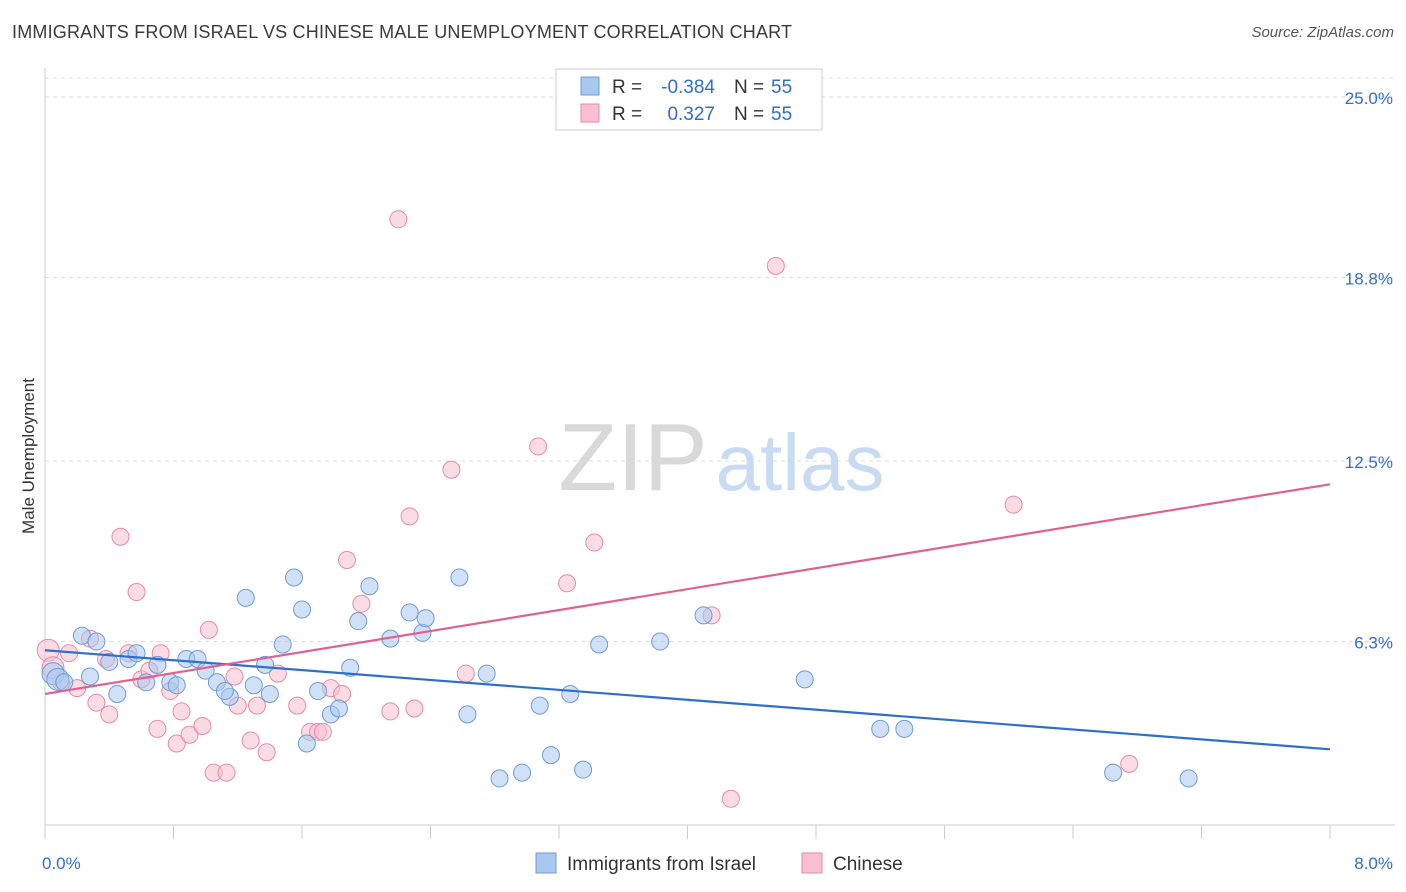 This screenshot has height=892, width=1406. I want to click on legend-chinese-label: Chinese, so click(868, 864).